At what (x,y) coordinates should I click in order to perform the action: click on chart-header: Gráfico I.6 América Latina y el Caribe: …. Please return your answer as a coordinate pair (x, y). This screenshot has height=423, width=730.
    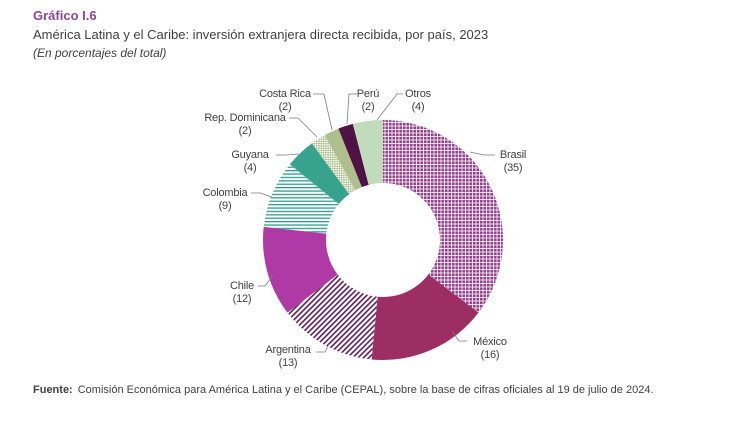
    Looking at the image, I should click on (353, 34).